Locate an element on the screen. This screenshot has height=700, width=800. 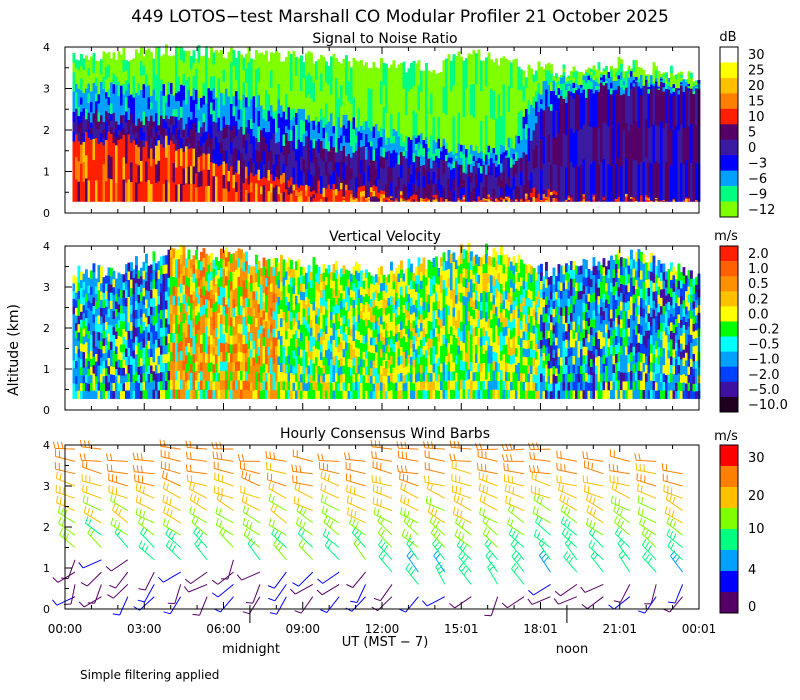
y-tick-label: 2 is located at coordinates (46, 130).